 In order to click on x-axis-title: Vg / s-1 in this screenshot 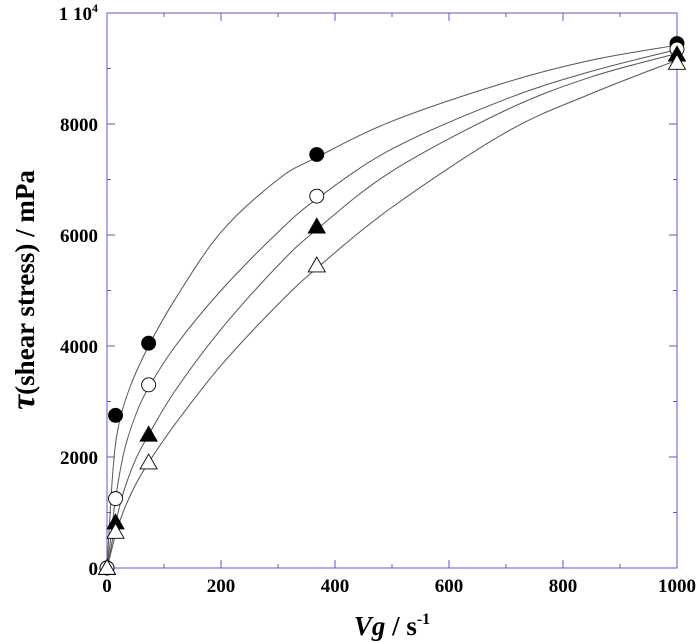, I will do `click(392, 626)`.